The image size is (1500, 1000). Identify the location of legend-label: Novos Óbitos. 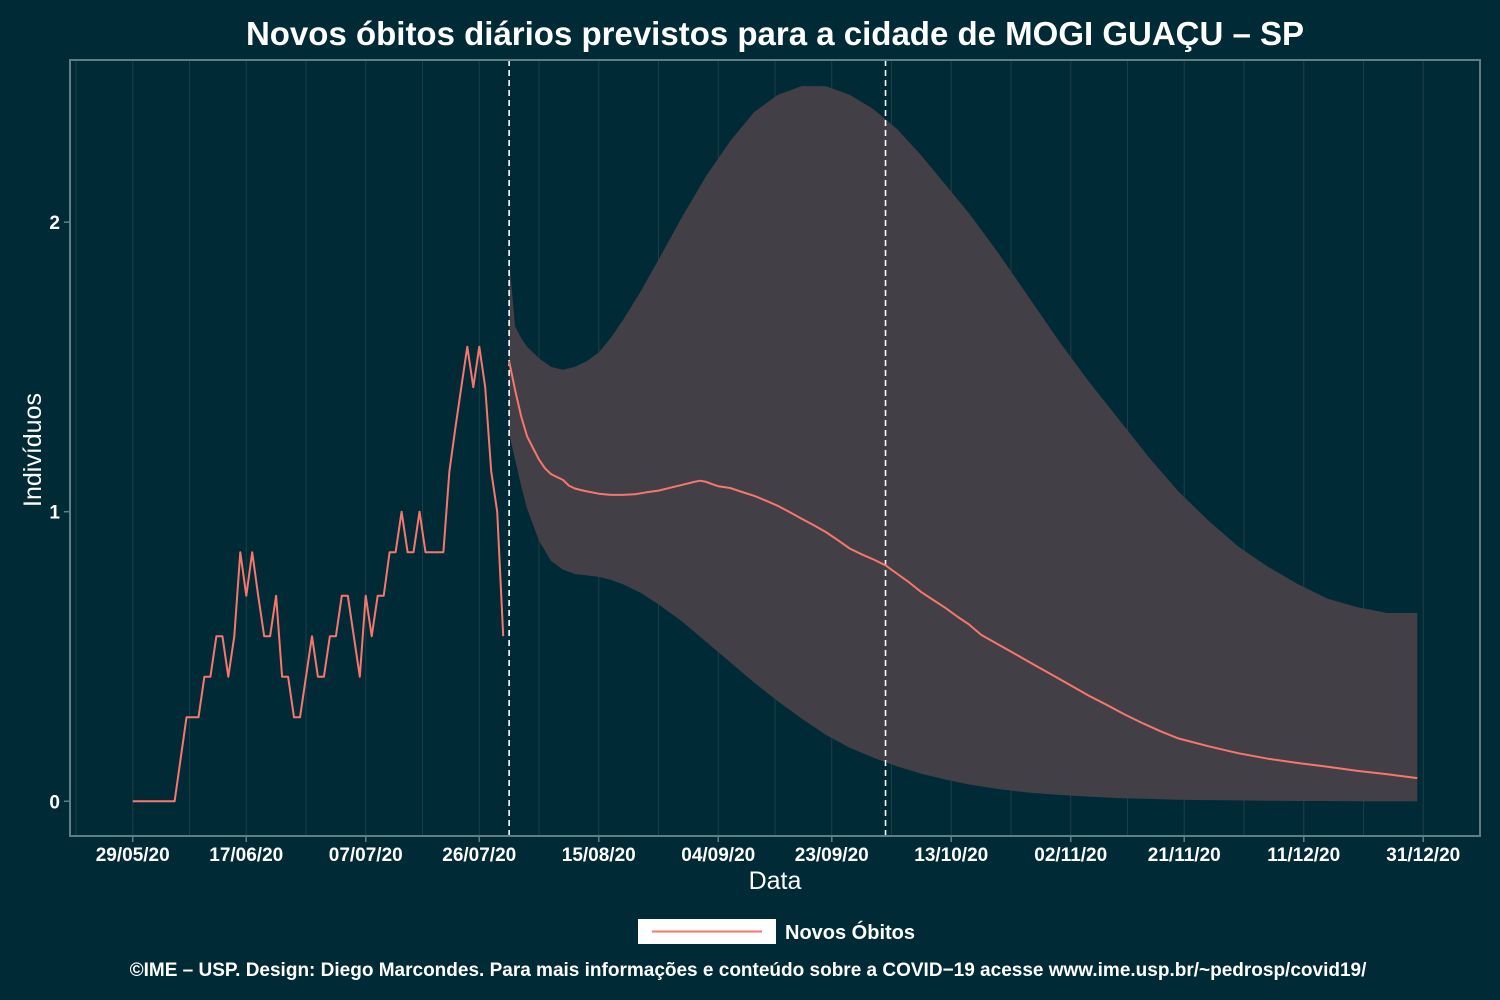
(850, 932).